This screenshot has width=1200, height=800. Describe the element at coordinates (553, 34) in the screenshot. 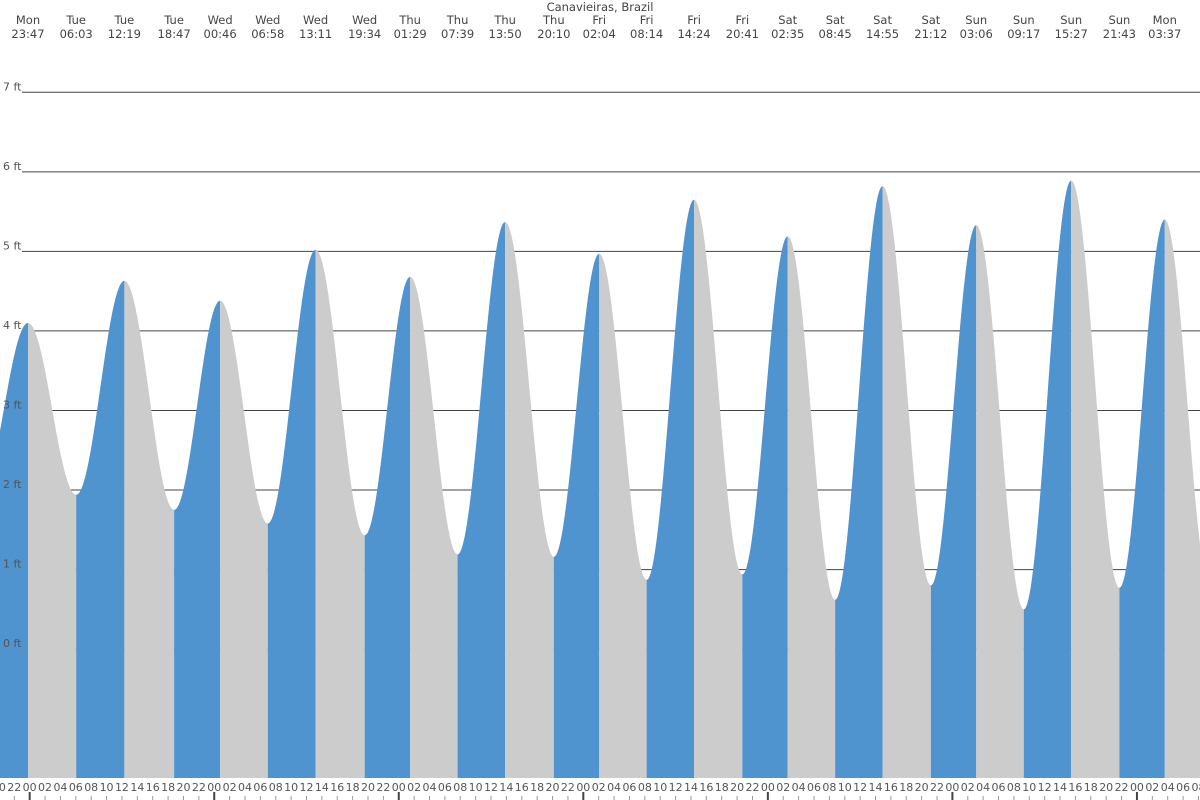

I see `time-label: 20:10` at that location.